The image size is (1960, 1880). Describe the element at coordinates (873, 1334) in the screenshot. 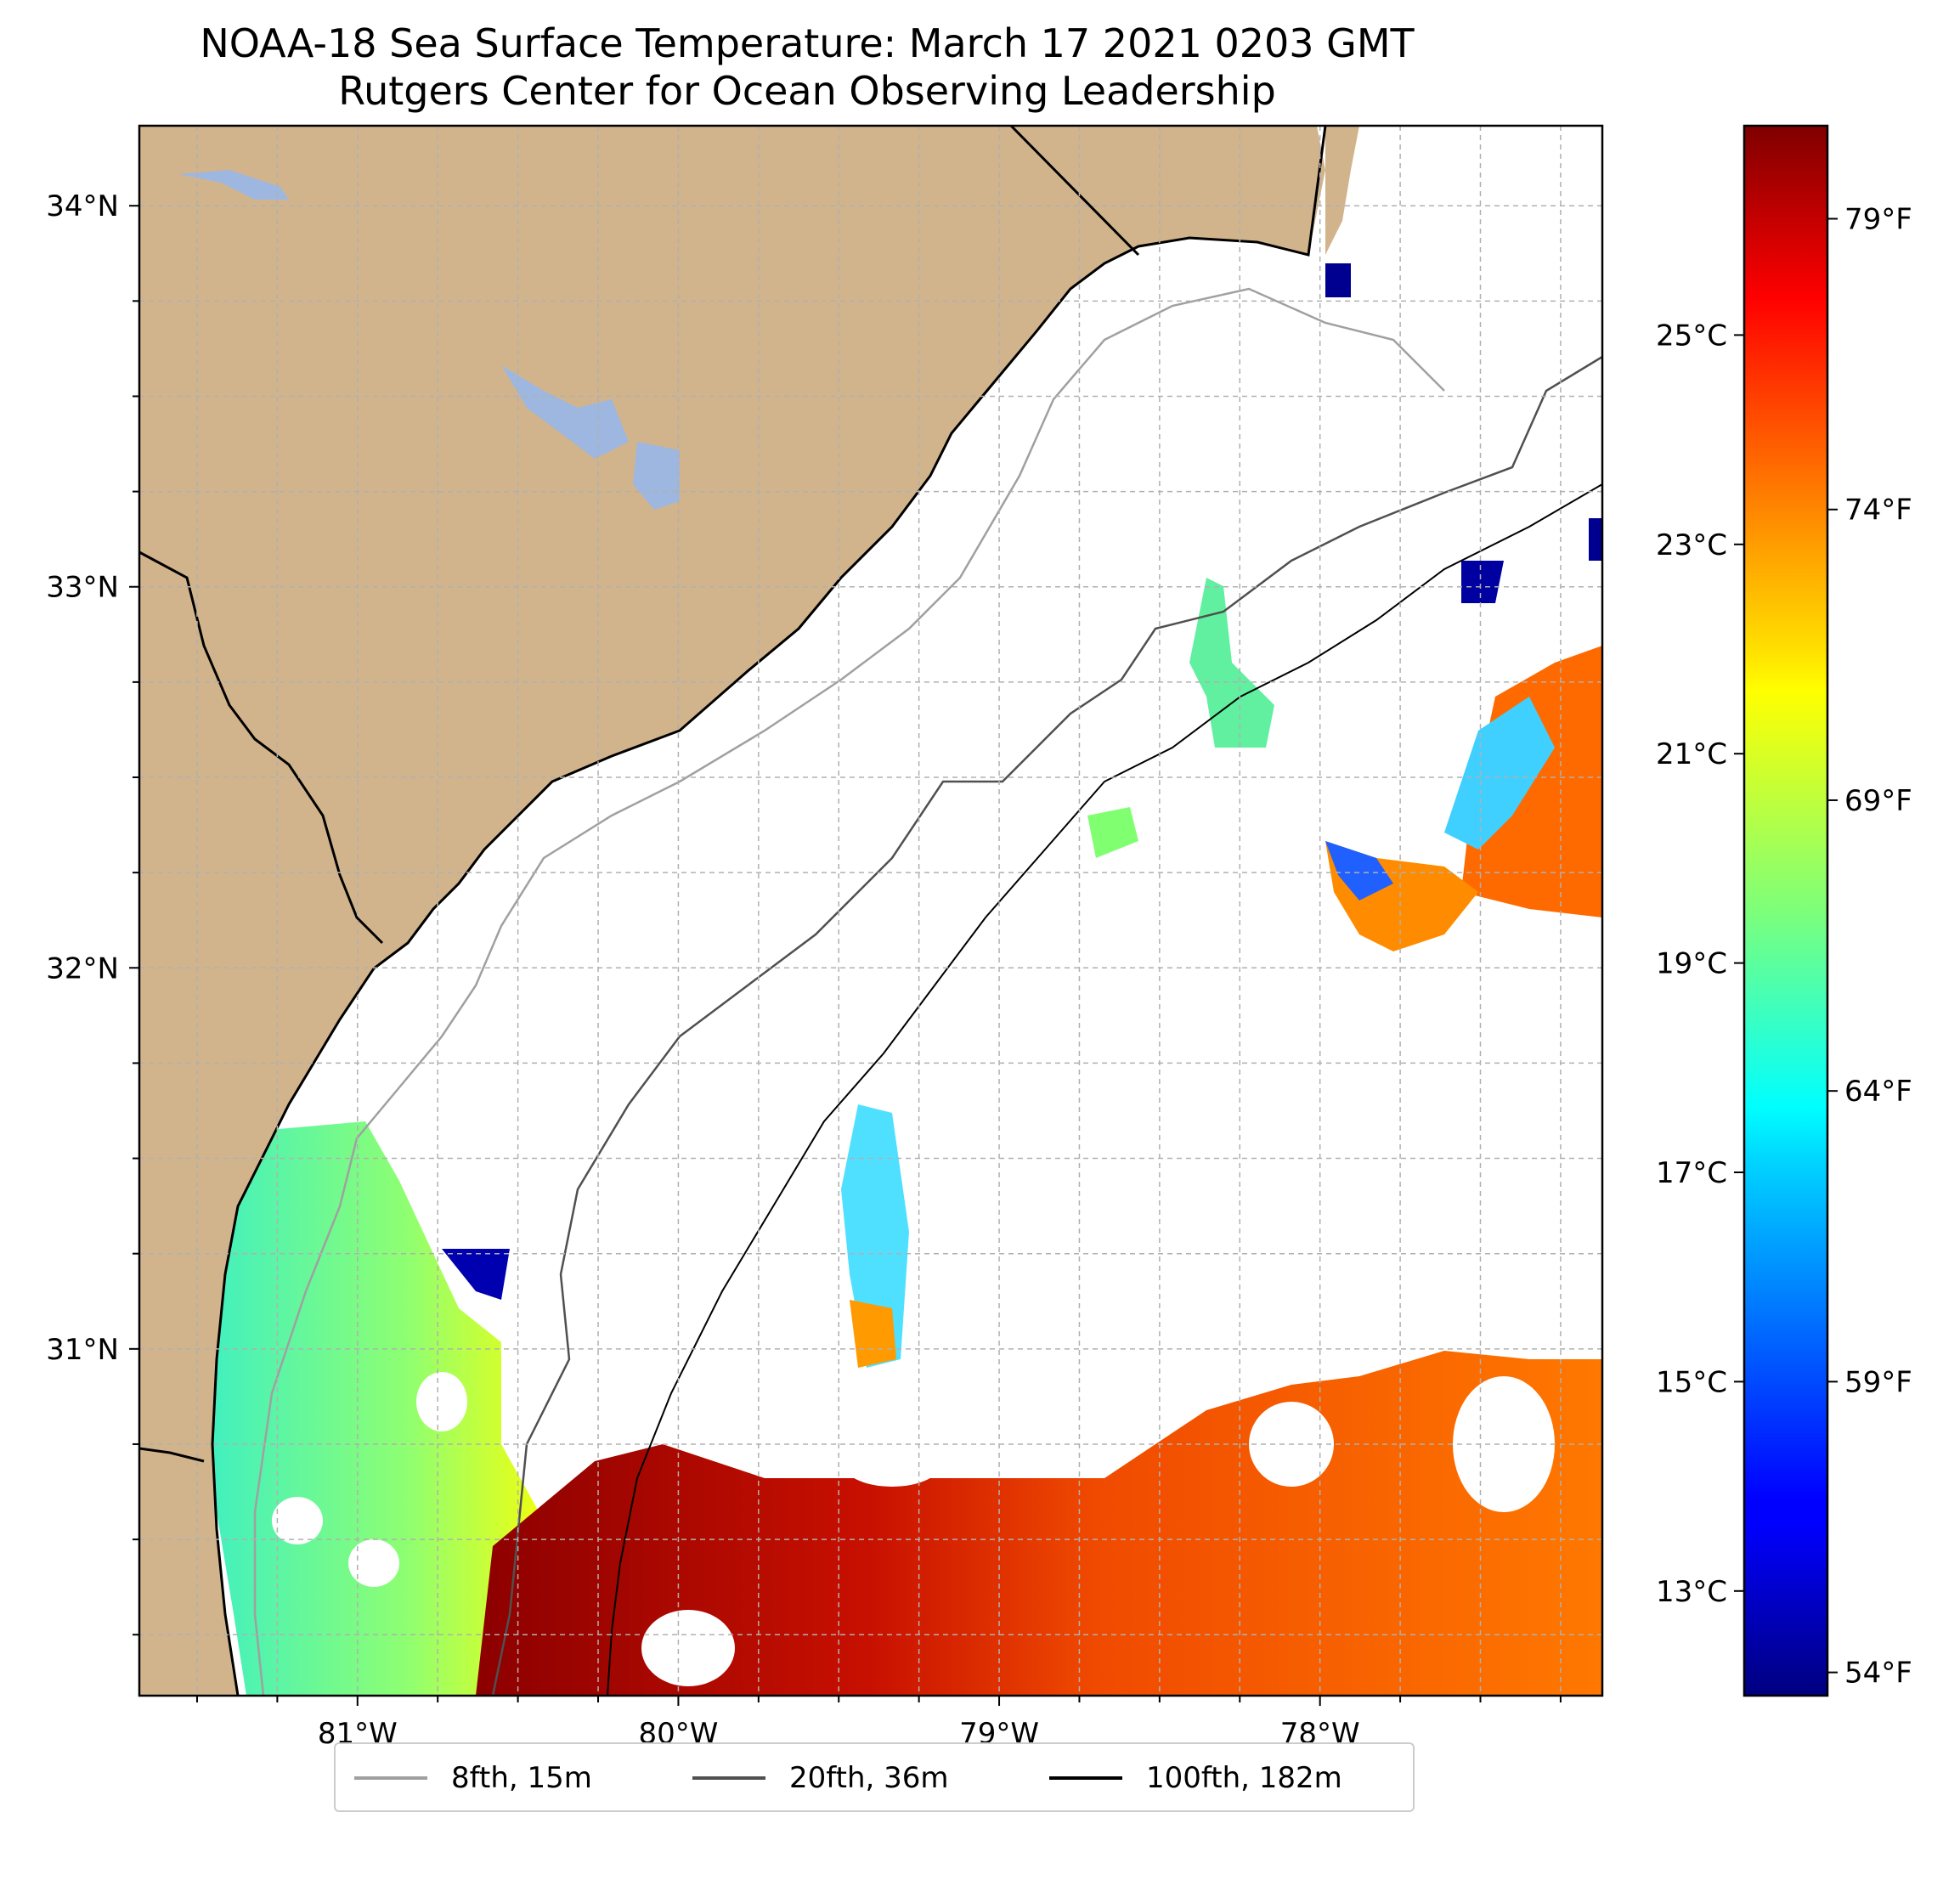

I see `sst-patch-mid-warm` at that location.